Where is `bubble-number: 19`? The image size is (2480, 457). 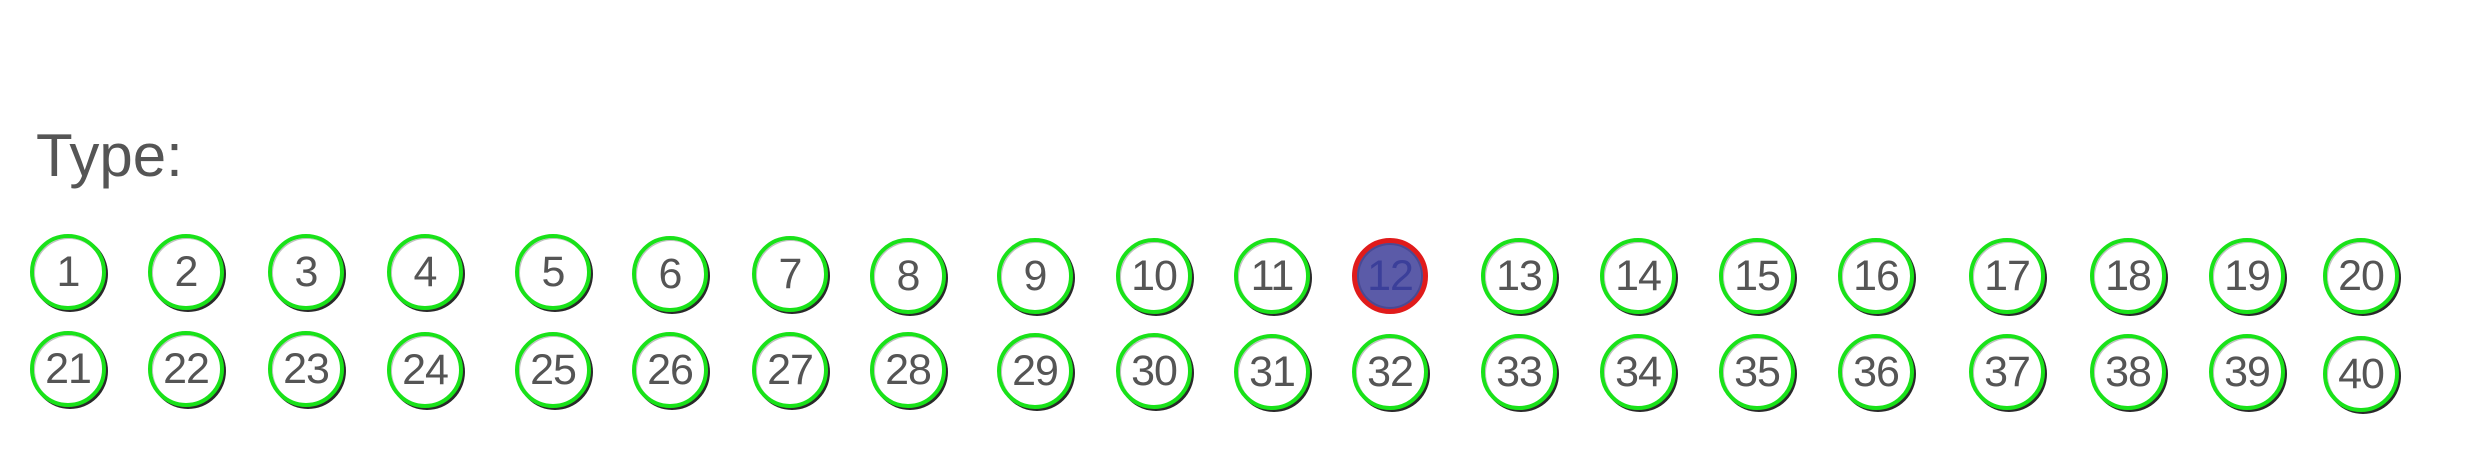 bubble-number: 19 is located at coordinates (2247, 275).